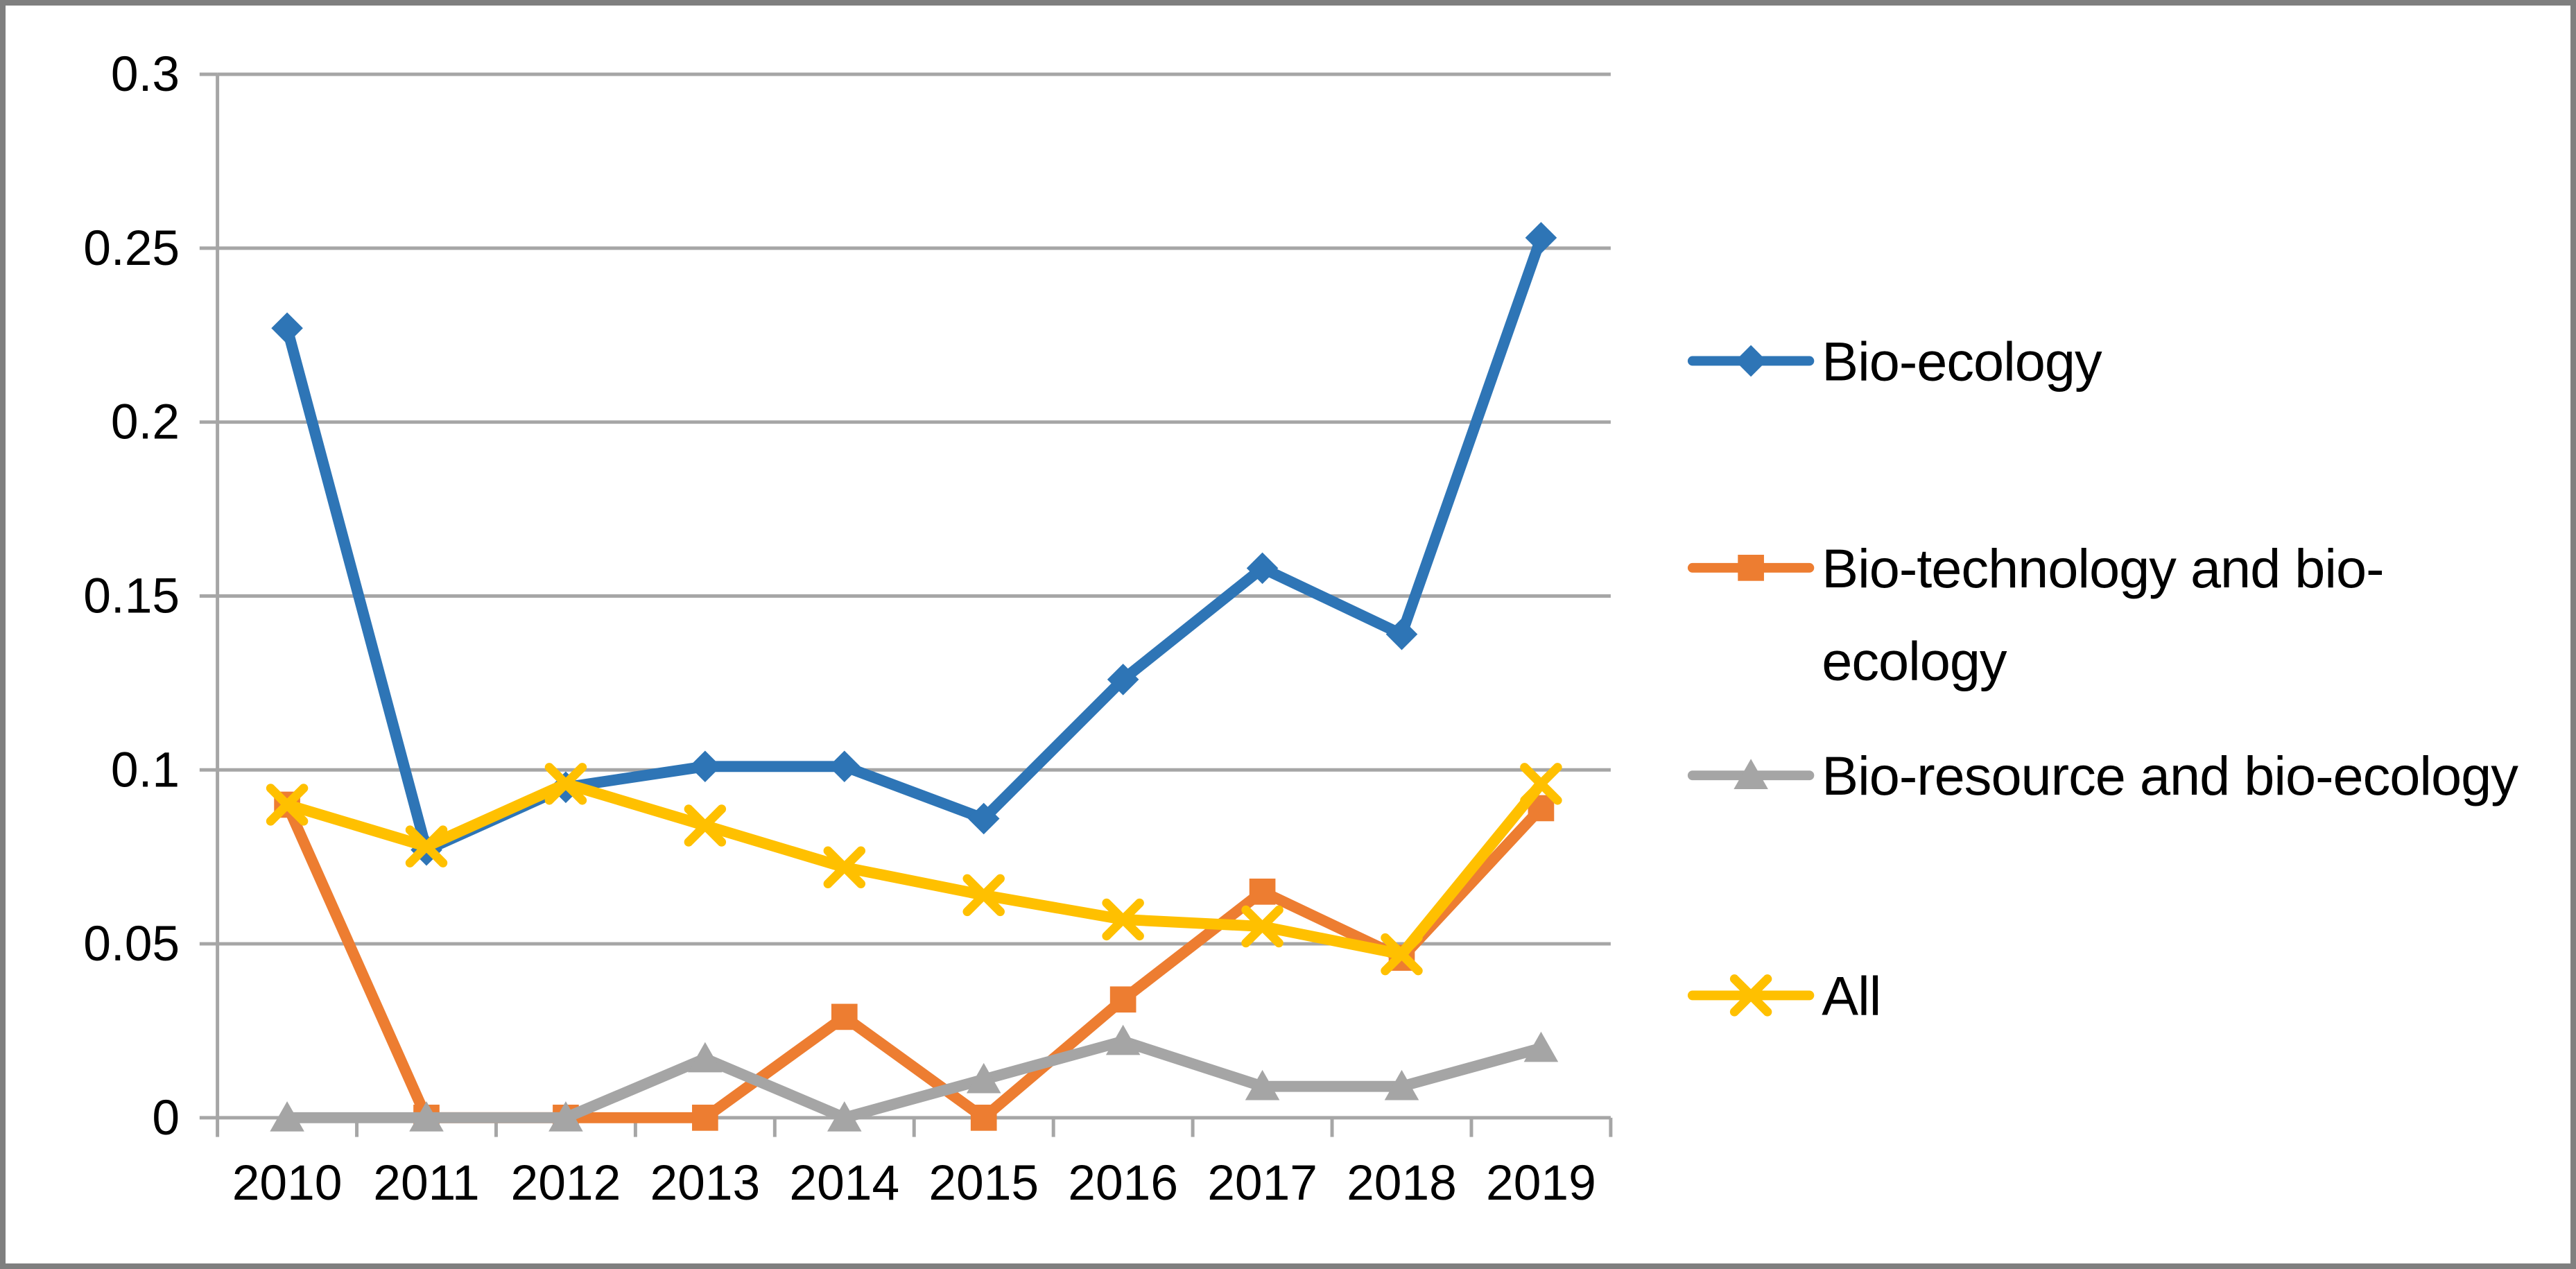  What do you see at coordinates (145, 74) in the screenshot?
I see `y-axis-label: 0.3` at bounding box center [145, 74].